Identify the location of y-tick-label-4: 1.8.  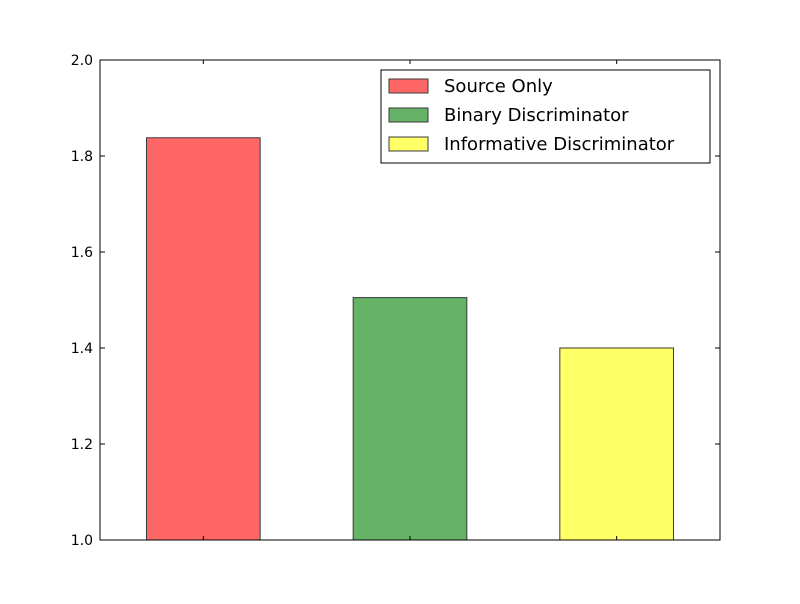
(82, 157).